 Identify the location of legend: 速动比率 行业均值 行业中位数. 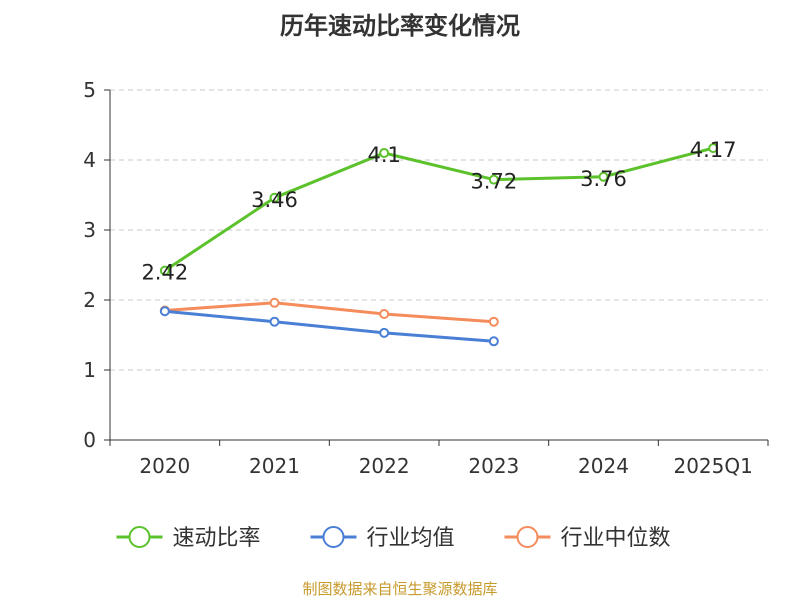
(393, 538).